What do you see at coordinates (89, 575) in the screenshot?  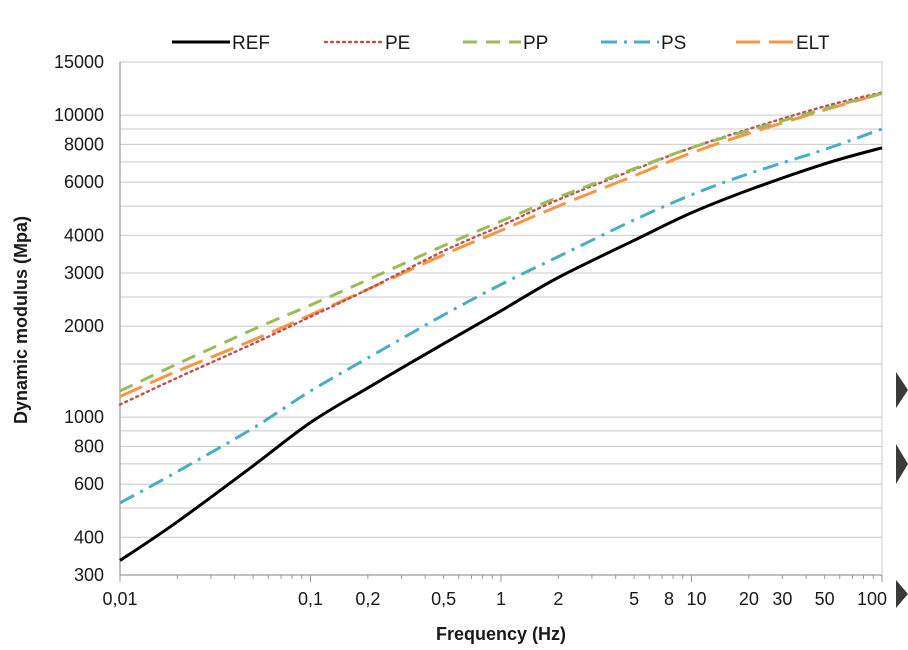 I see `y-tick-label: 300` at bounding box center [89, 575].